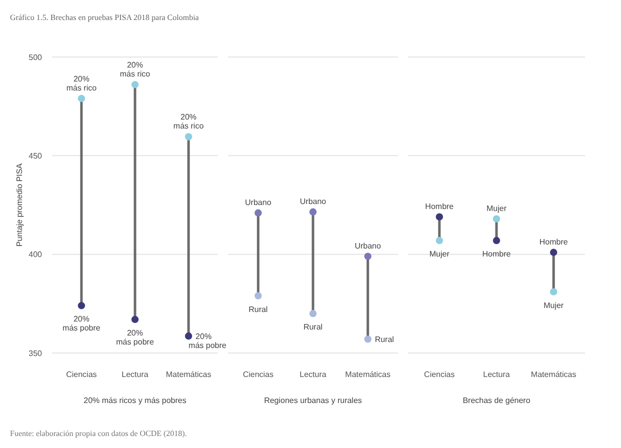 Image resolution: width=621 pixels, height=448 pixels. What do you see at coordinates (105, 17) in the screenshot?
I see `chart-title: Gráfico 1.5. Brechas en pruebas PISA 2018 para Colombia` at bounding box center [105, 17].